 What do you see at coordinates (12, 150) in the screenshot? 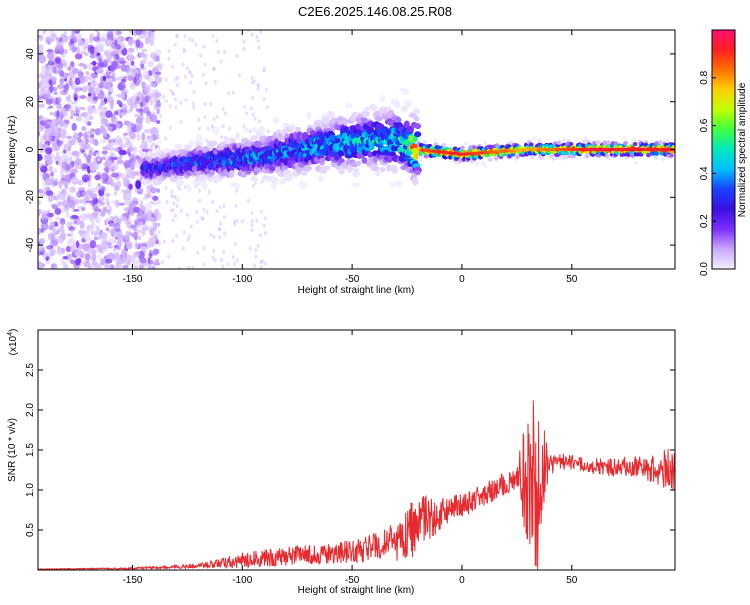
I see `spectrogram-y-label: Frequency (Hz)` at bounding box center [12, 150].